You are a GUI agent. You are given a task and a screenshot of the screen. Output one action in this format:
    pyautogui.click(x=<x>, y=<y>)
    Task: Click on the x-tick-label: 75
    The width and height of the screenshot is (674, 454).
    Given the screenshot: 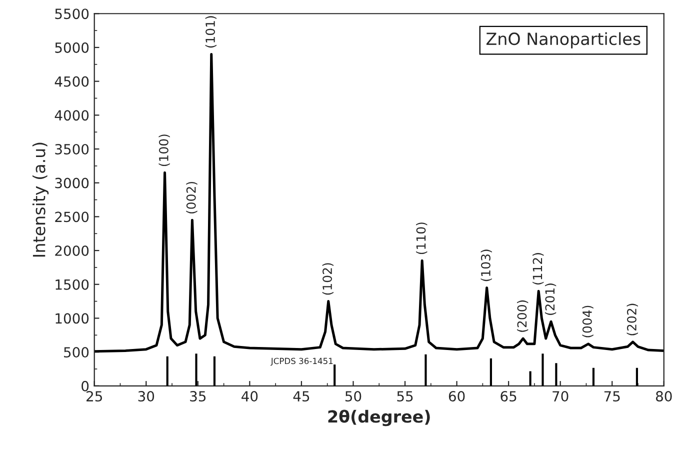 What is the action you would take?
    pyautogui.click(x=612, y=396)
    